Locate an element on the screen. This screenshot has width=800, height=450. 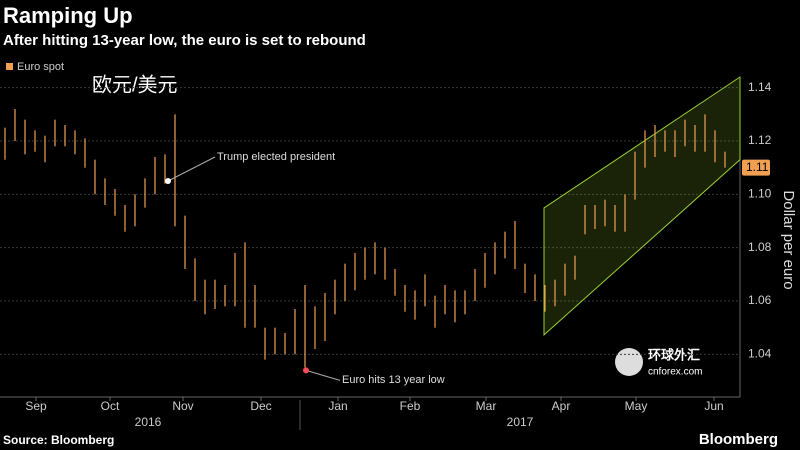
year-label: 2016 is located at coordinates (148, 422).